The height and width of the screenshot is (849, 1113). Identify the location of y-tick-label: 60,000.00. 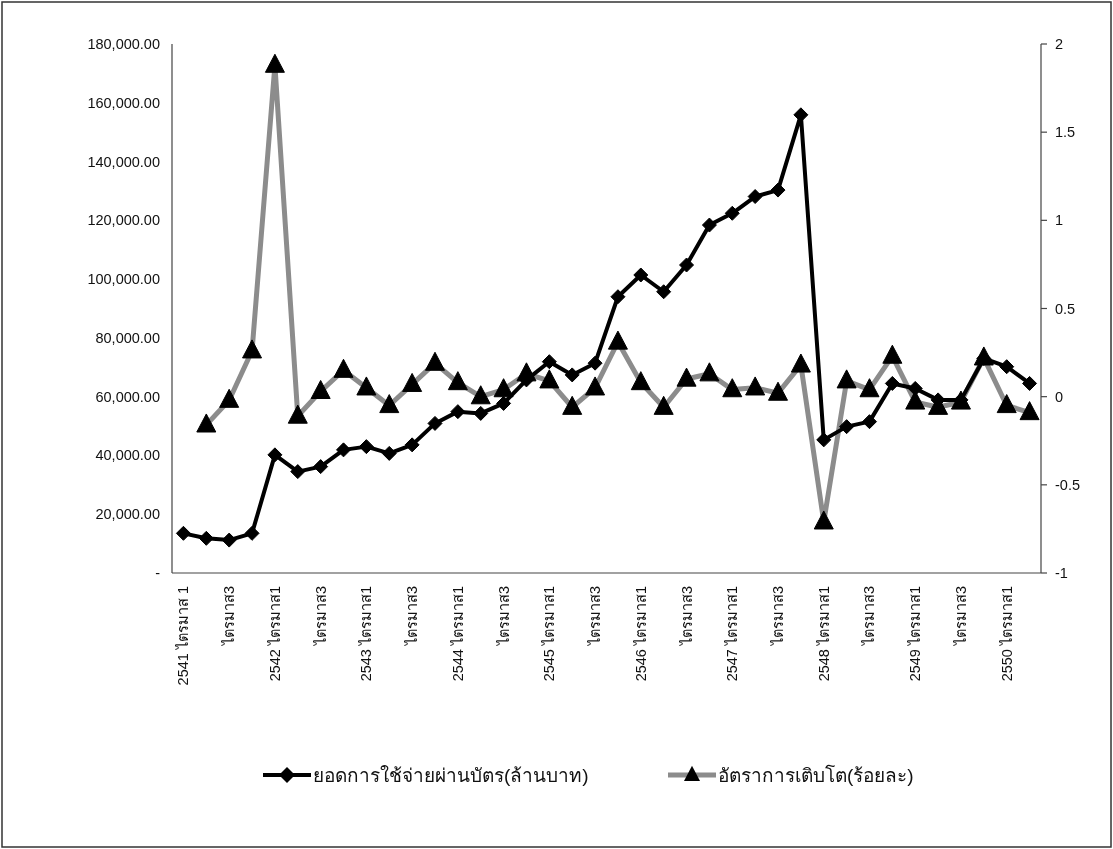
(127, 396).